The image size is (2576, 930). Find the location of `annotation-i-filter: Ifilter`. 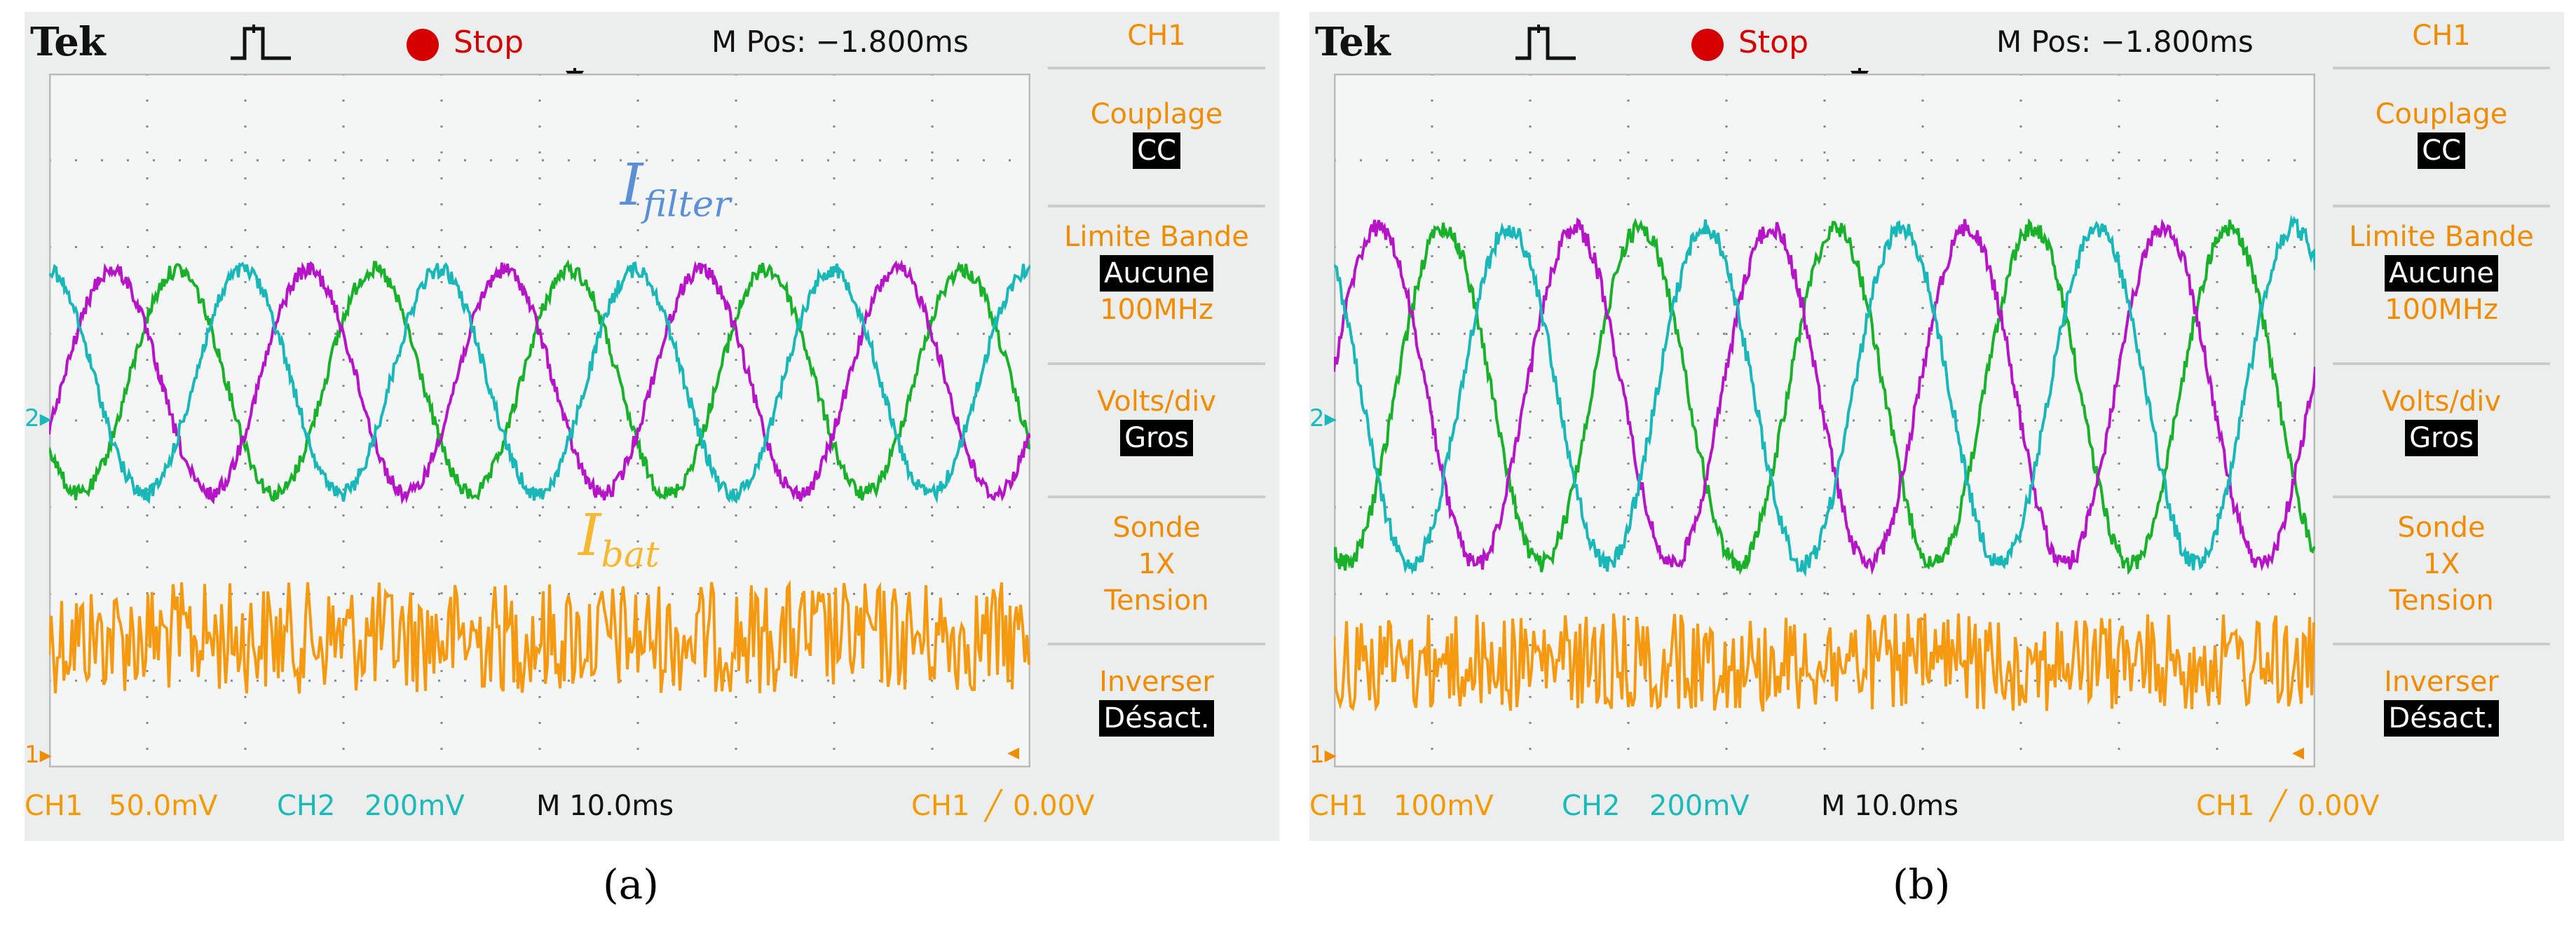

annotation-i-filter: Ifilter is located at coordinates (675, 189).